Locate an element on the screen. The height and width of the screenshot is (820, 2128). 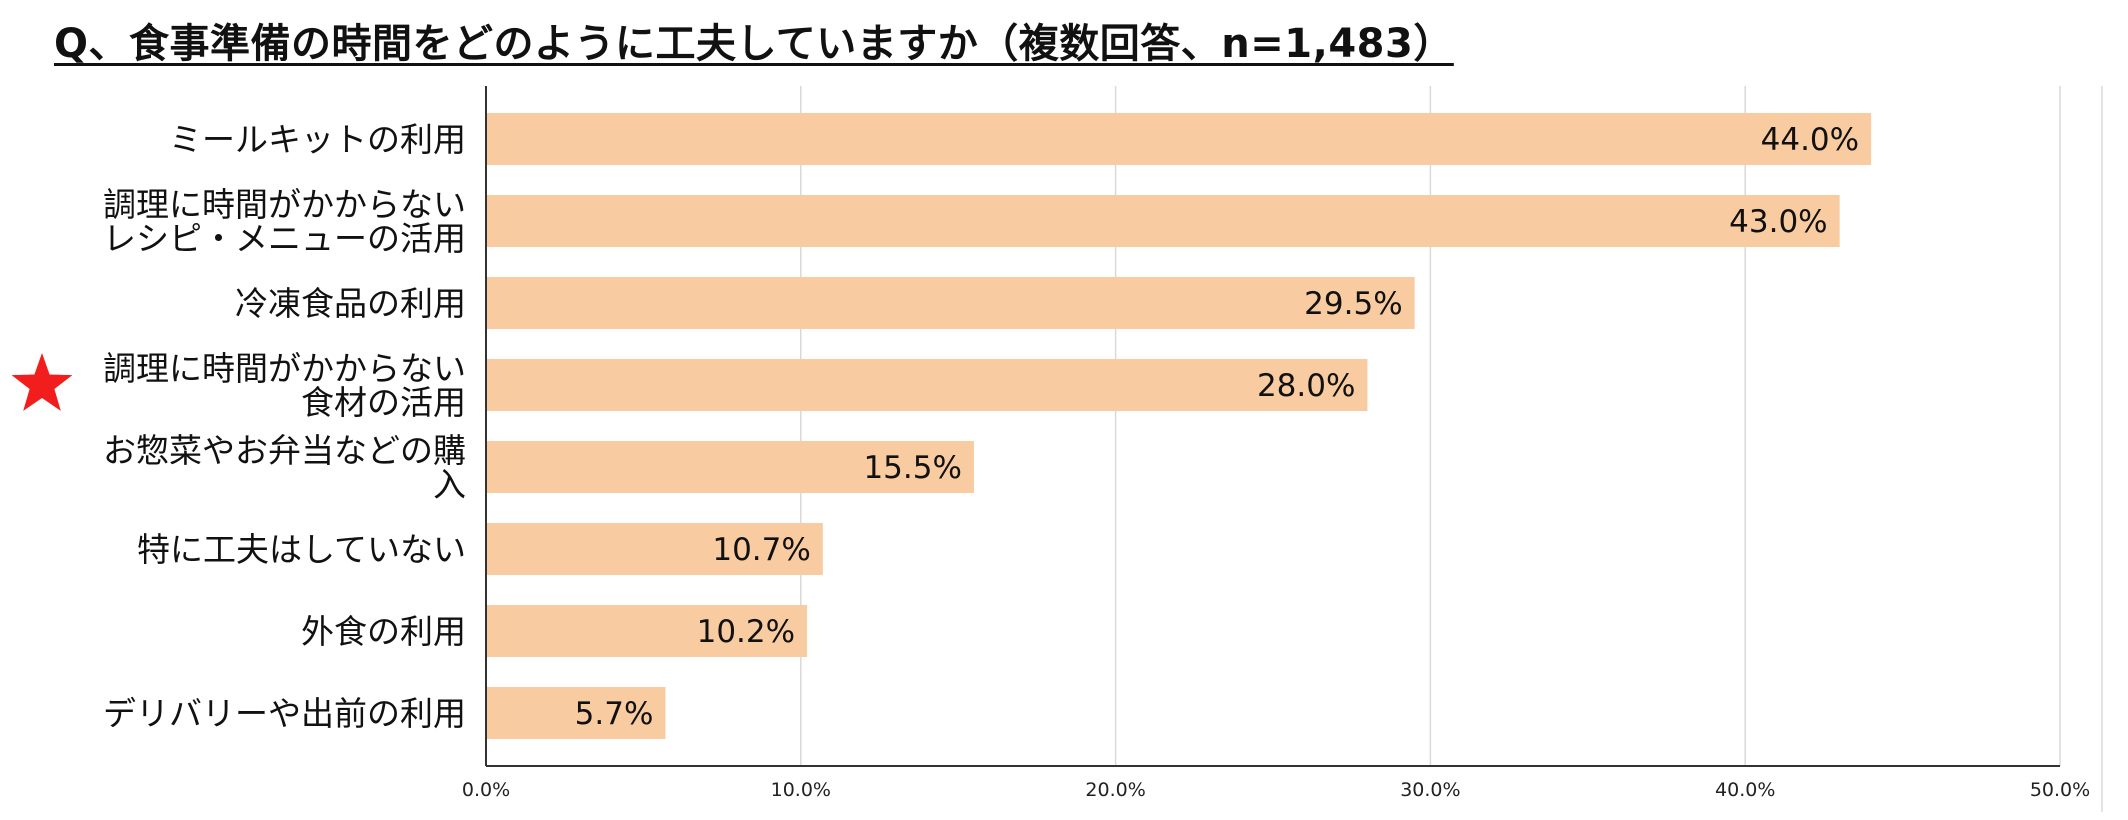
category-label: 外食の利用 is located at coordinates (383, 631).